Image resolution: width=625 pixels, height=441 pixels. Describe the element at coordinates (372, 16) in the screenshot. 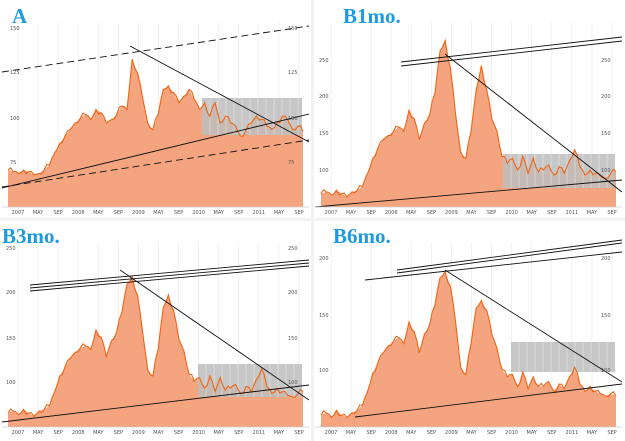

I see `chart-title: B1mo.` at that location.